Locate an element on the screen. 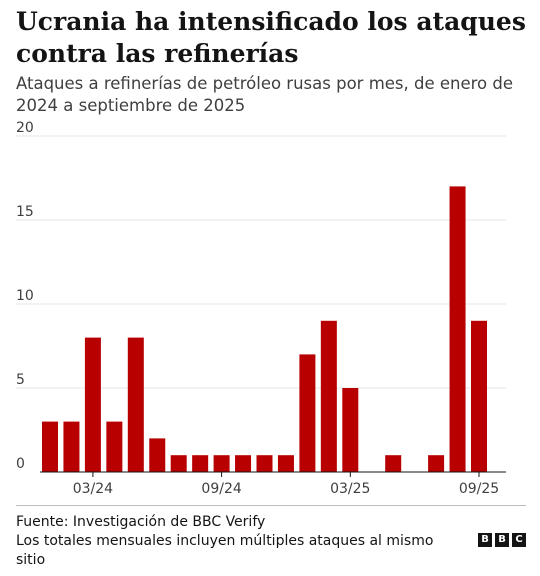 The width and height of the screenshot is (540, 576). x-tick-label: 03/25 is located at coordinates (350, 489).